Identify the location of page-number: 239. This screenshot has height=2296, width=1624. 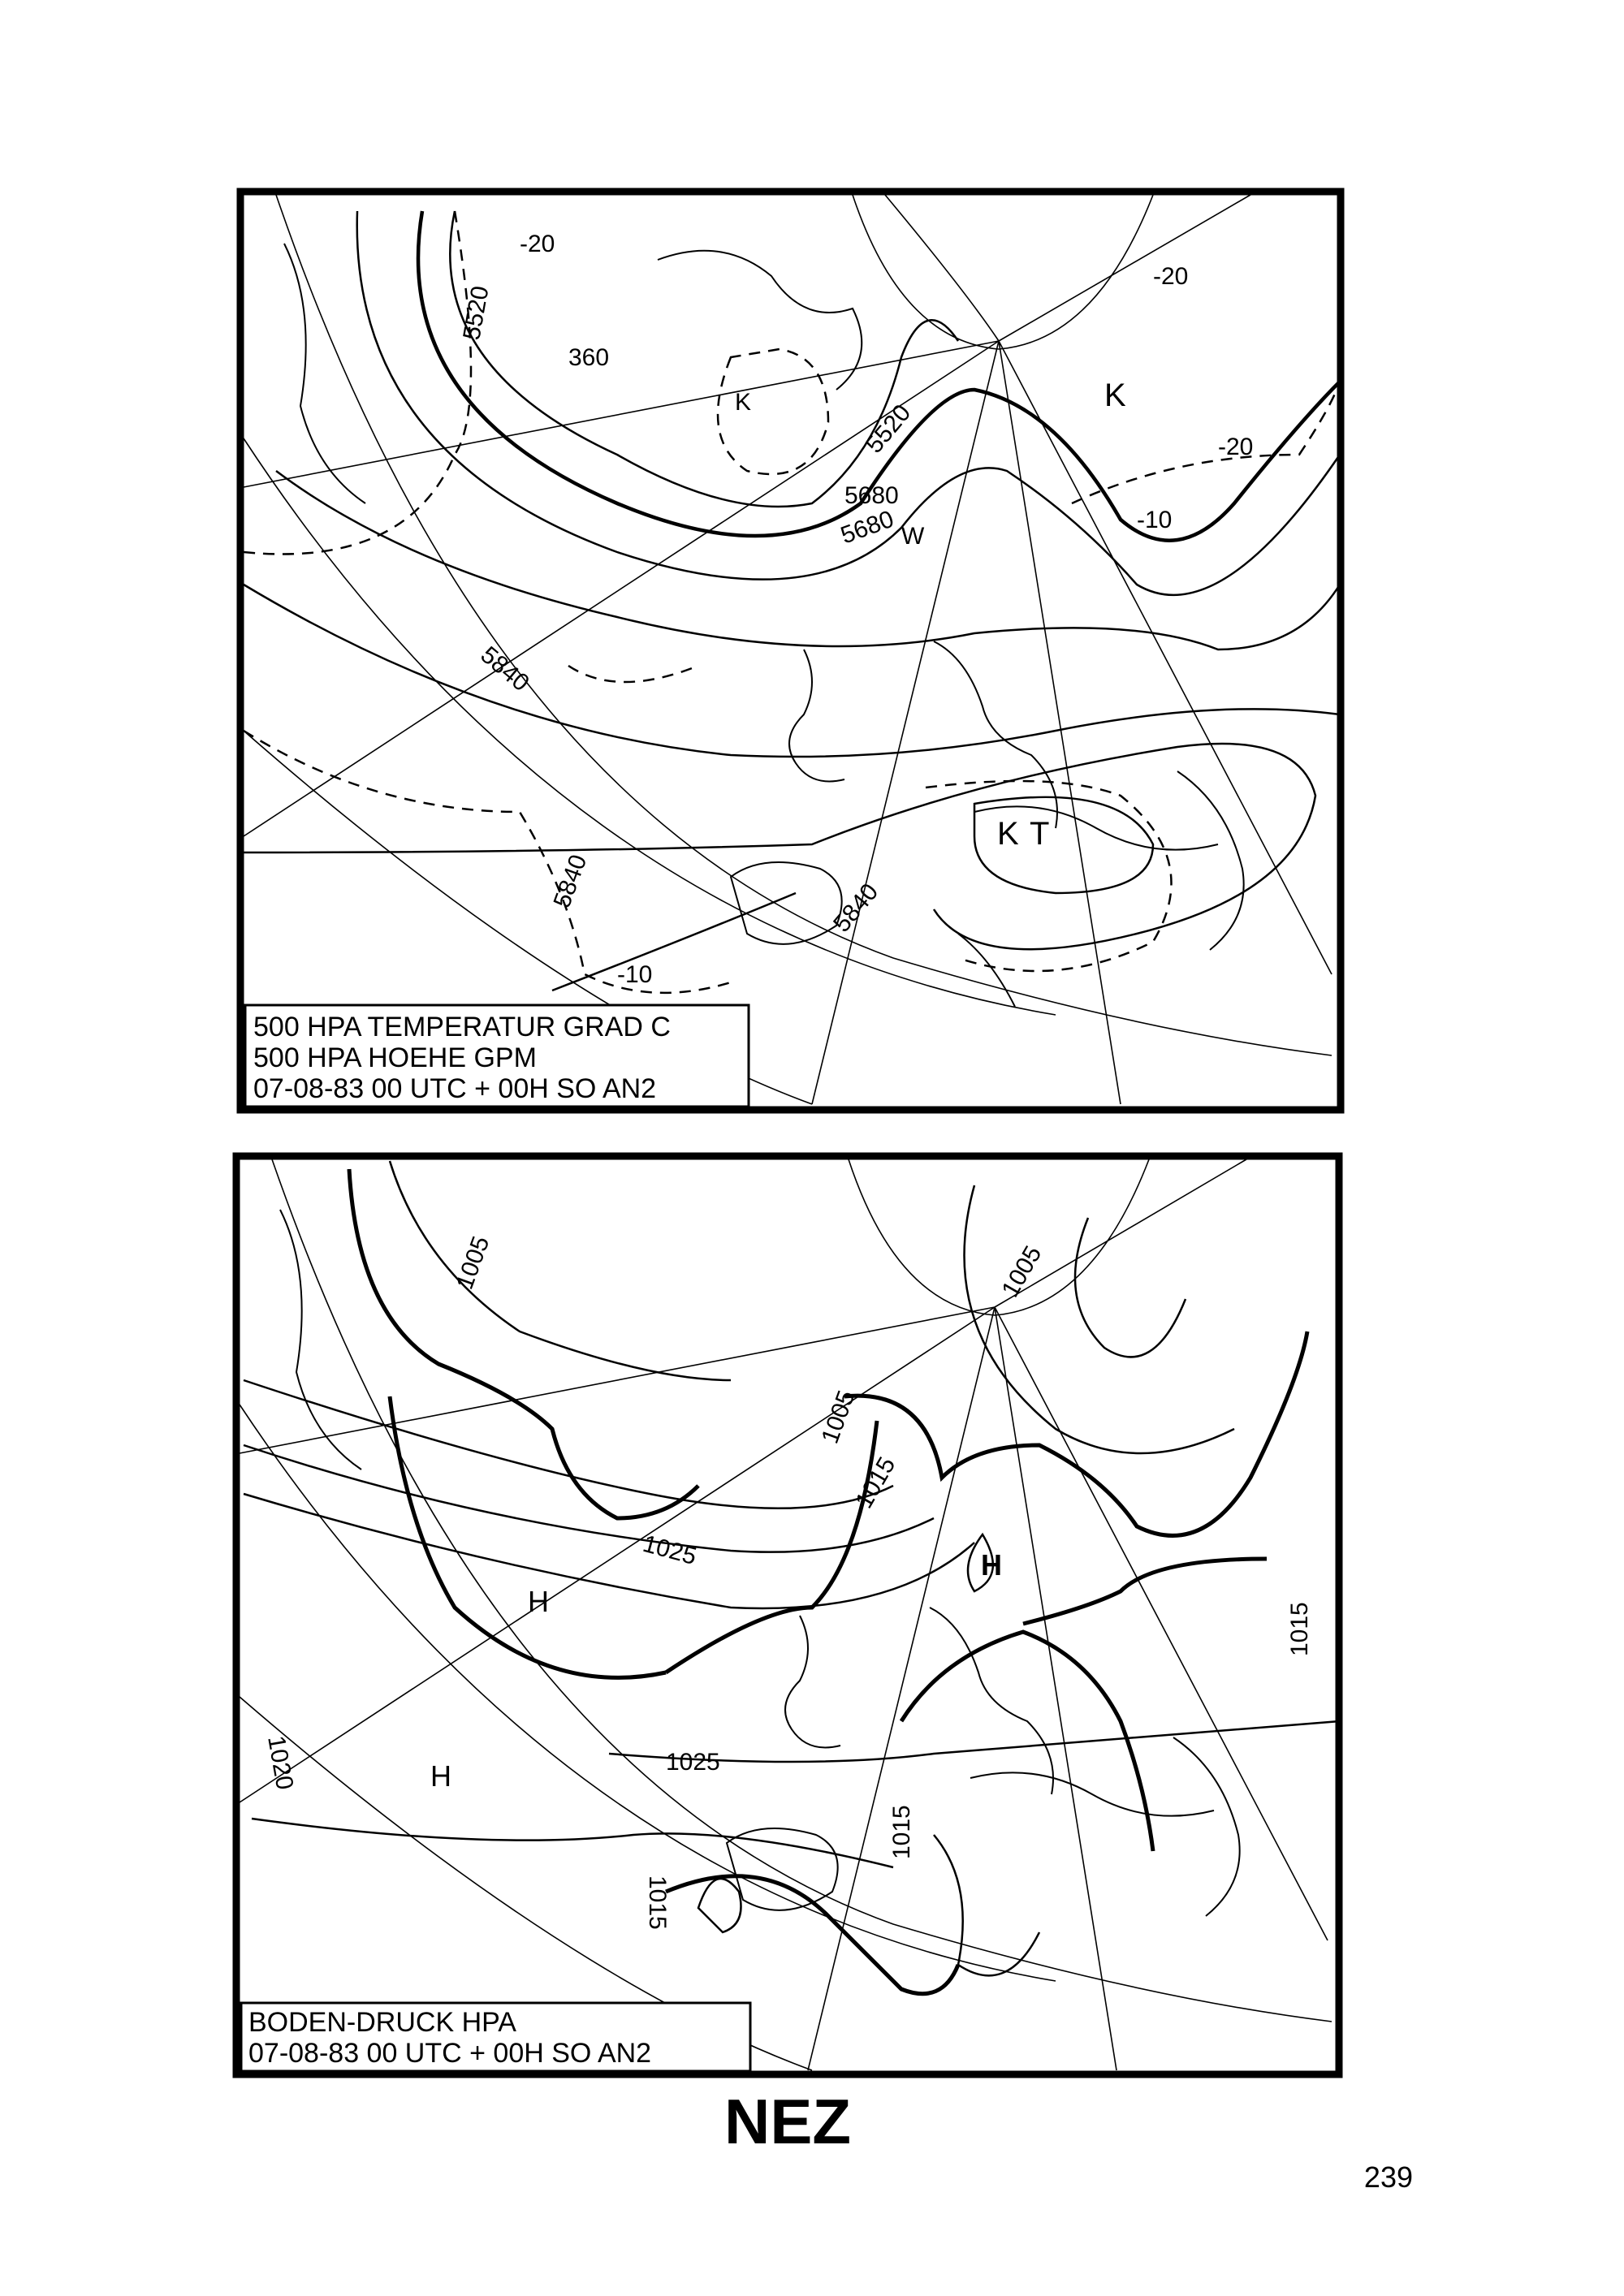
(1389, 2177).